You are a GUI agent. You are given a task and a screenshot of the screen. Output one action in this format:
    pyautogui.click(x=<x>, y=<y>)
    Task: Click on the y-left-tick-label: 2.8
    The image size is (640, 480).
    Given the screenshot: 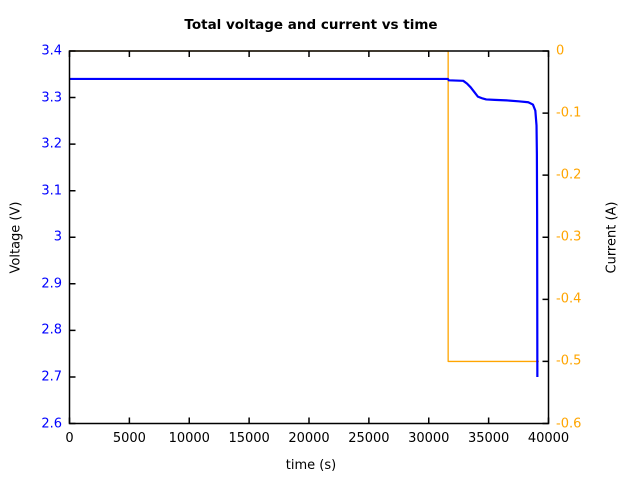 What is the action you would take?
    pyautogui.click(x=51, y=330)
    